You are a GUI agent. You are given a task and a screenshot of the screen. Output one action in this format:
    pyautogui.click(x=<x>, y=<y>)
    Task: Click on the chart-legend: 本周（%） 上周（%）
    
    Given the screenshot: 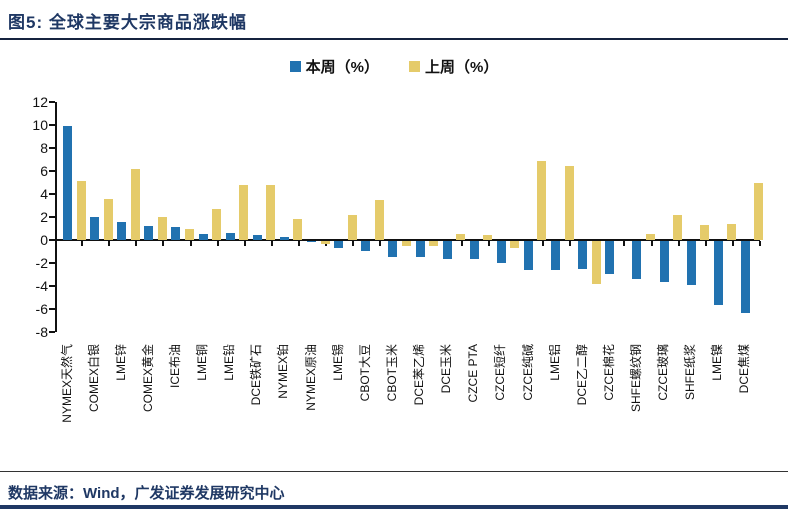 What is the action you would take?
    pyautogui.click(x=394, y=66)
    